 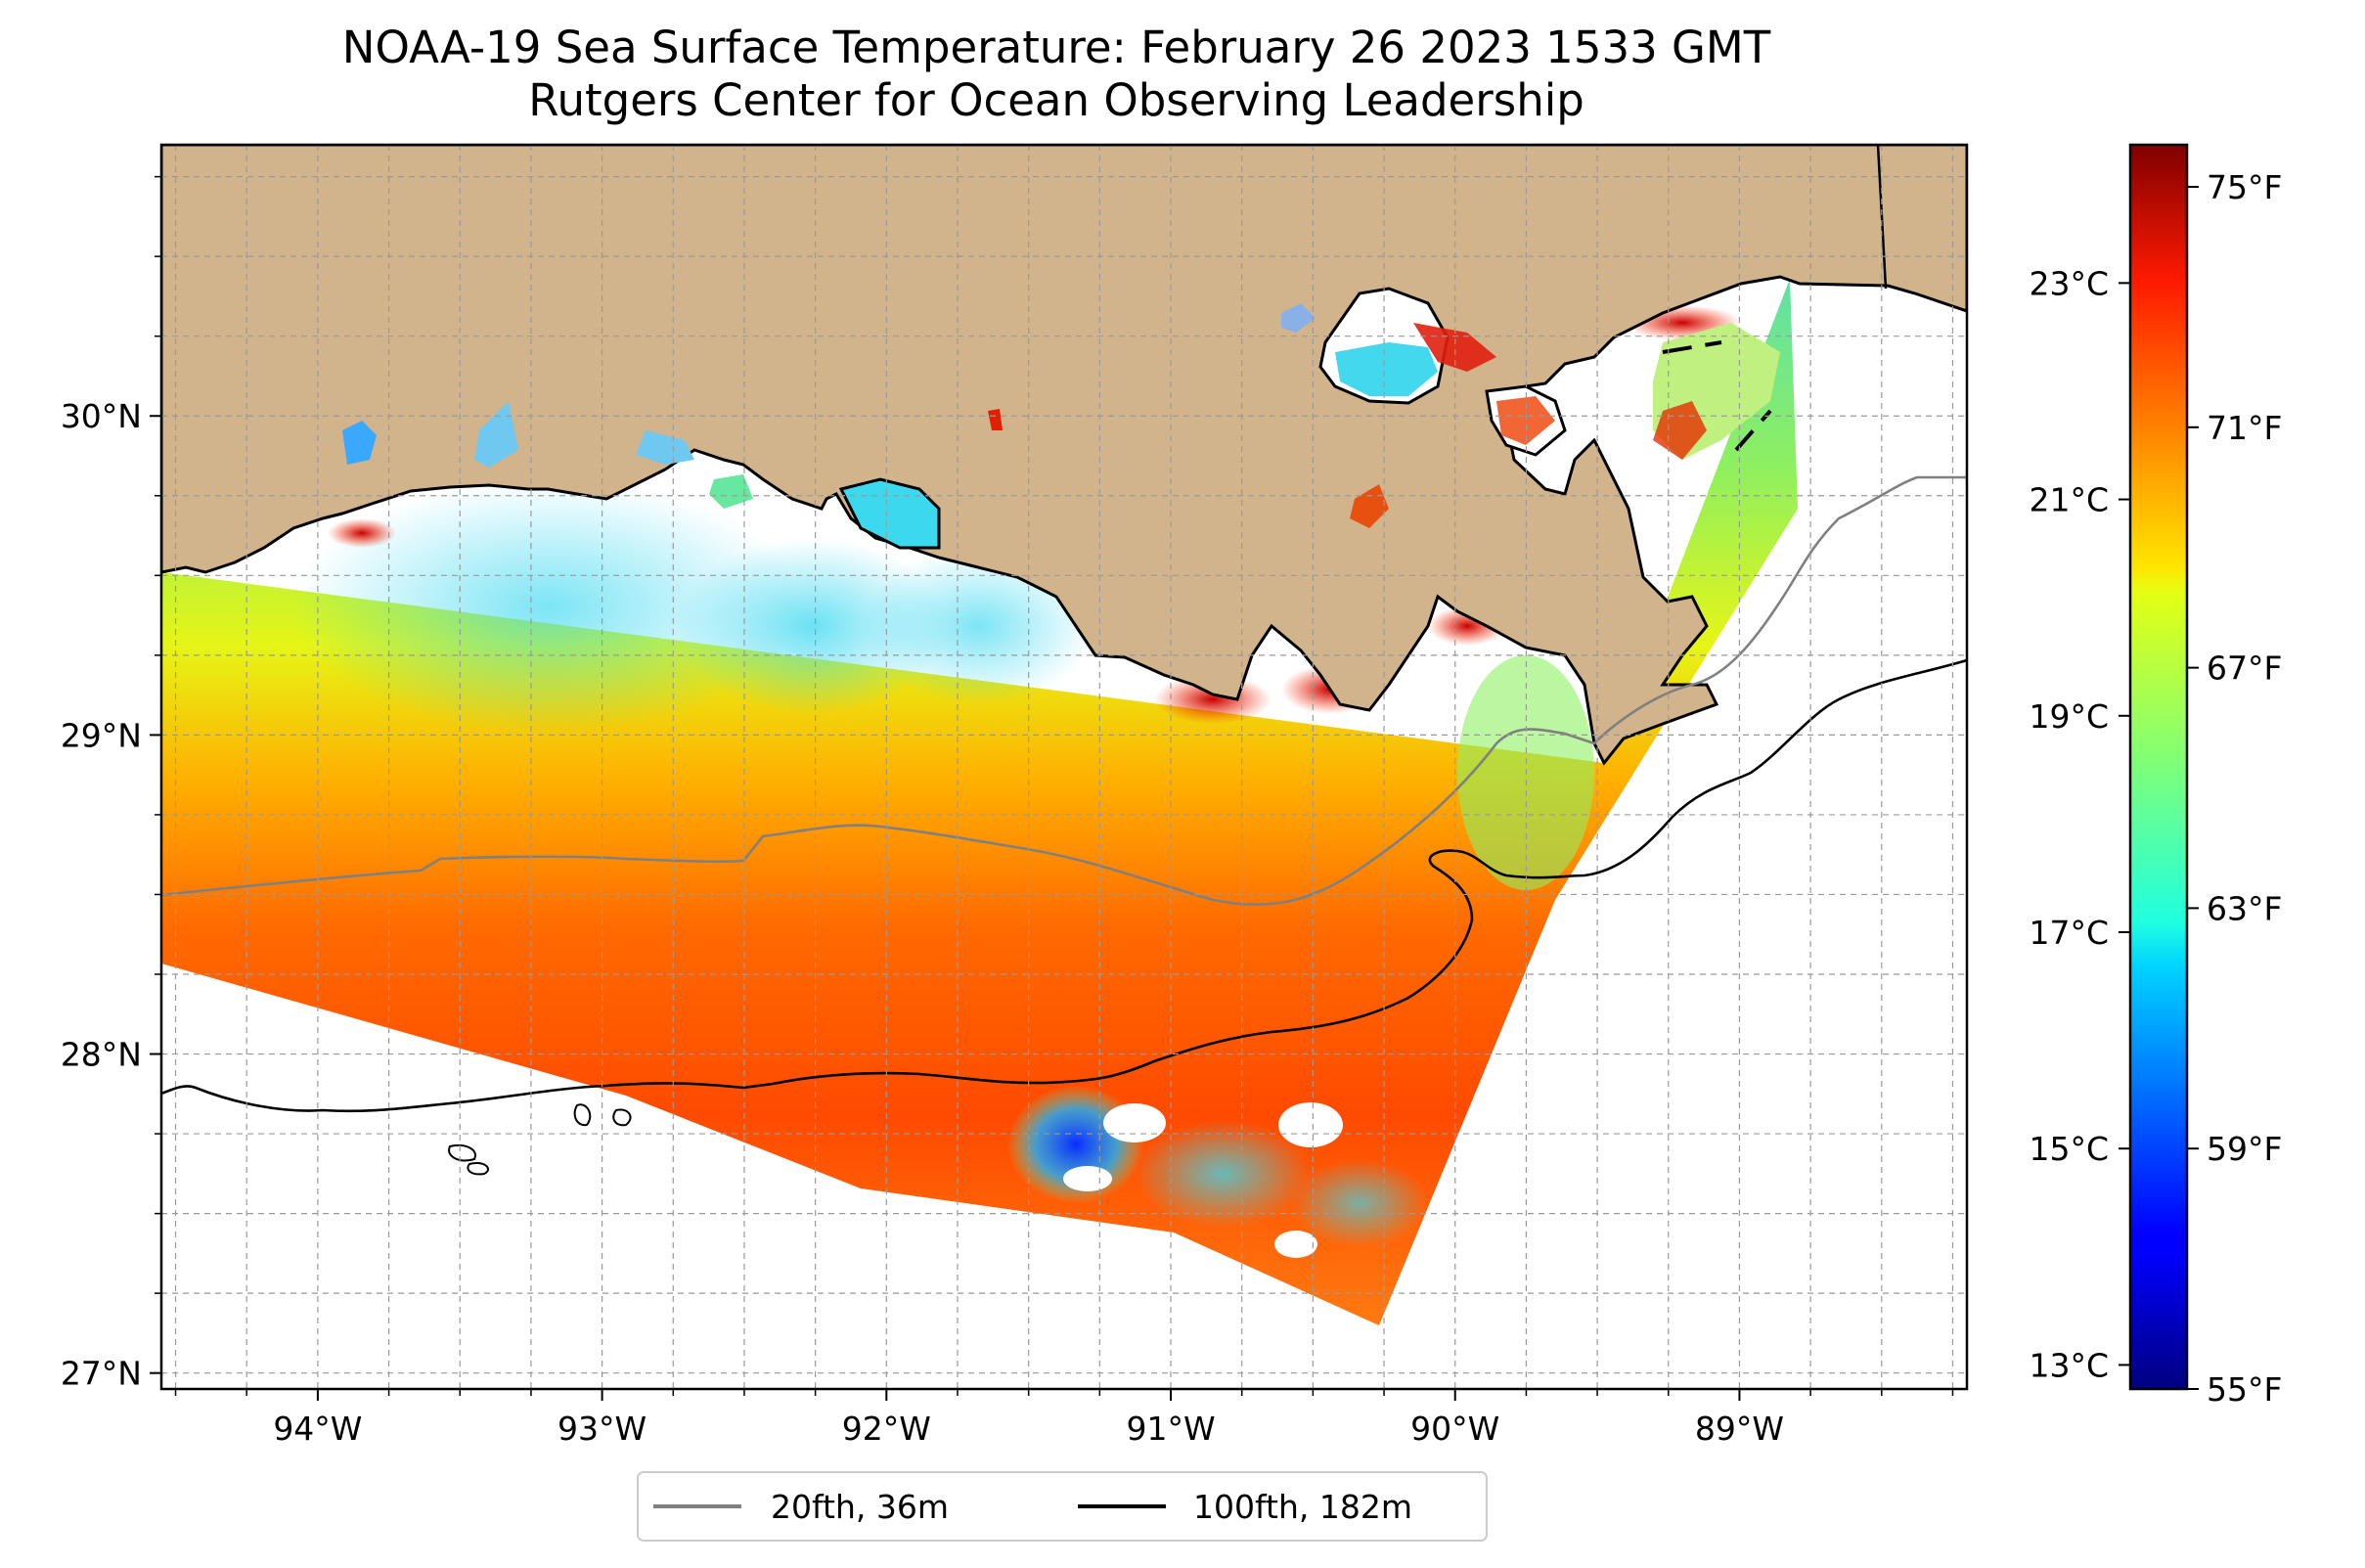 I want to click on lake-water-sst, so click(x=1386, y=369).